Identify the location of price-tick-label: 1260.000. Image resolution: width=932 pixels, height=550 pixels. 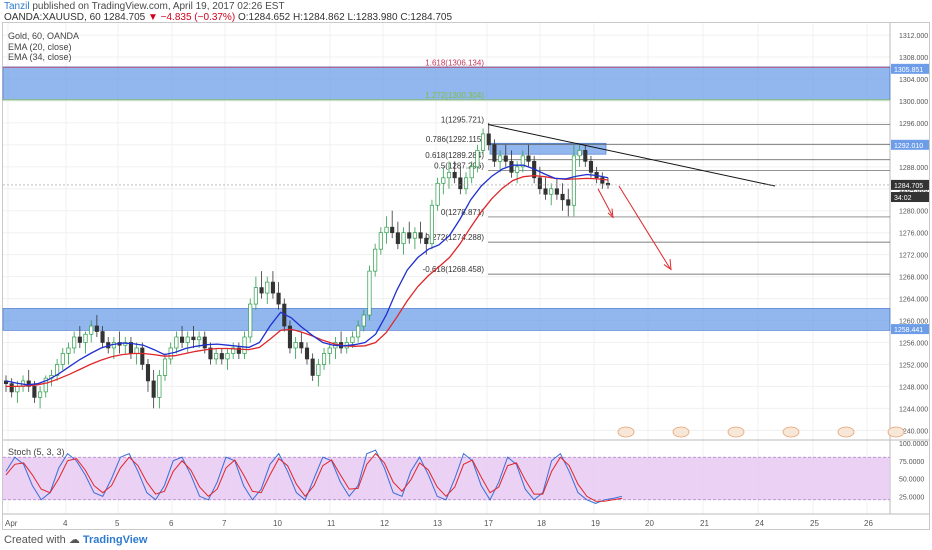
(913, 322).